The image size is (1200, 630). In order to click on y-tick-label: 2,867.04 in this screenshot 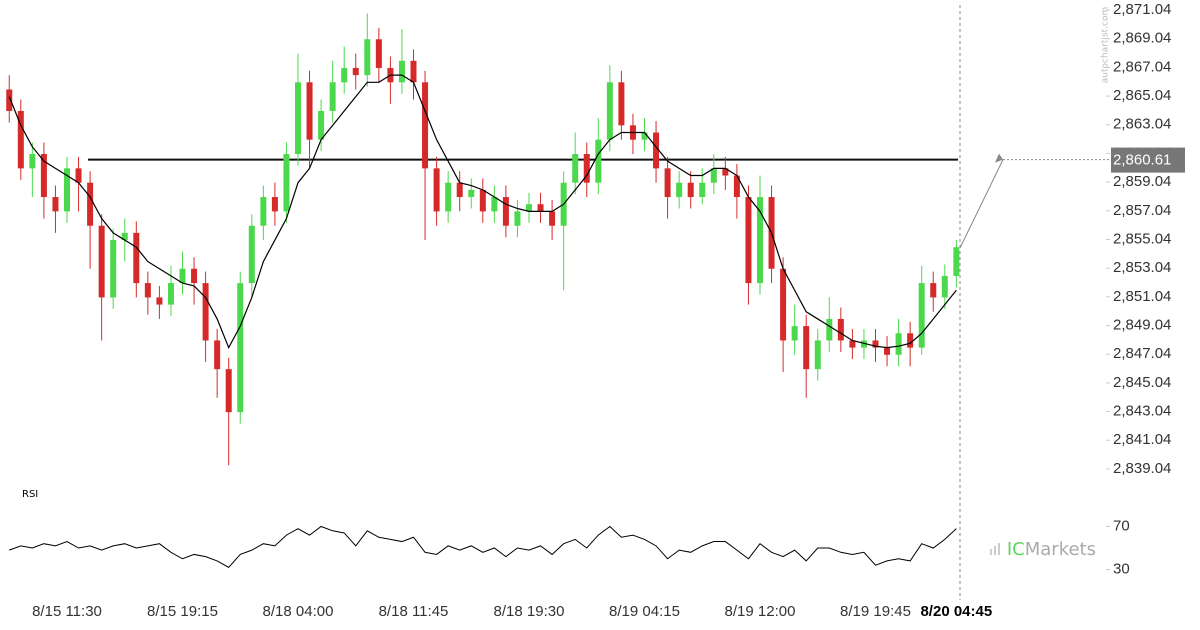, I will do `click(1142, 66)`.